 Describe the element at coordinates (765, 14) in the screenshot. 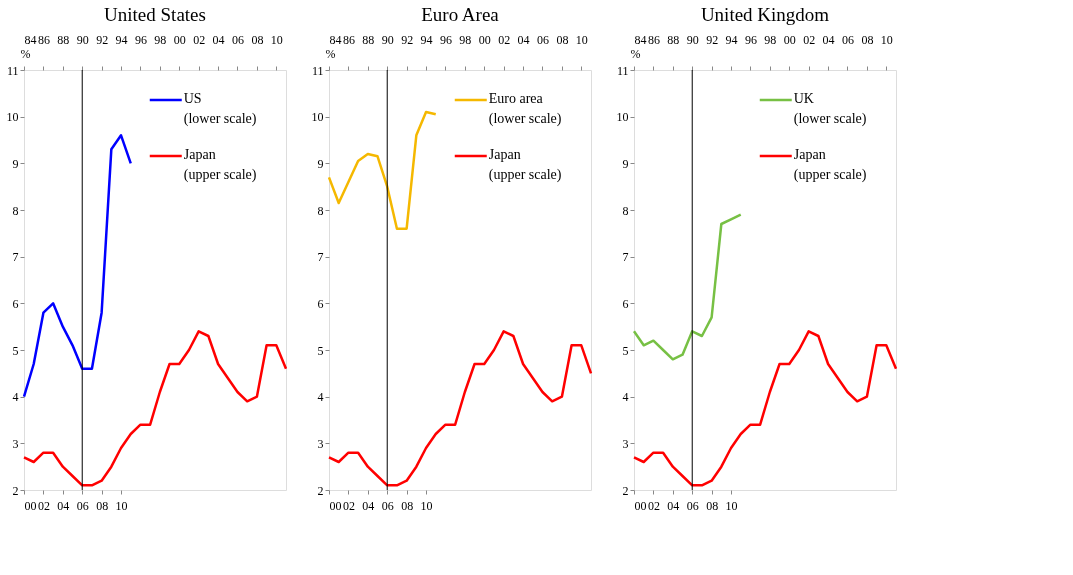

I see `chart-title: United Kingdom` at that location.